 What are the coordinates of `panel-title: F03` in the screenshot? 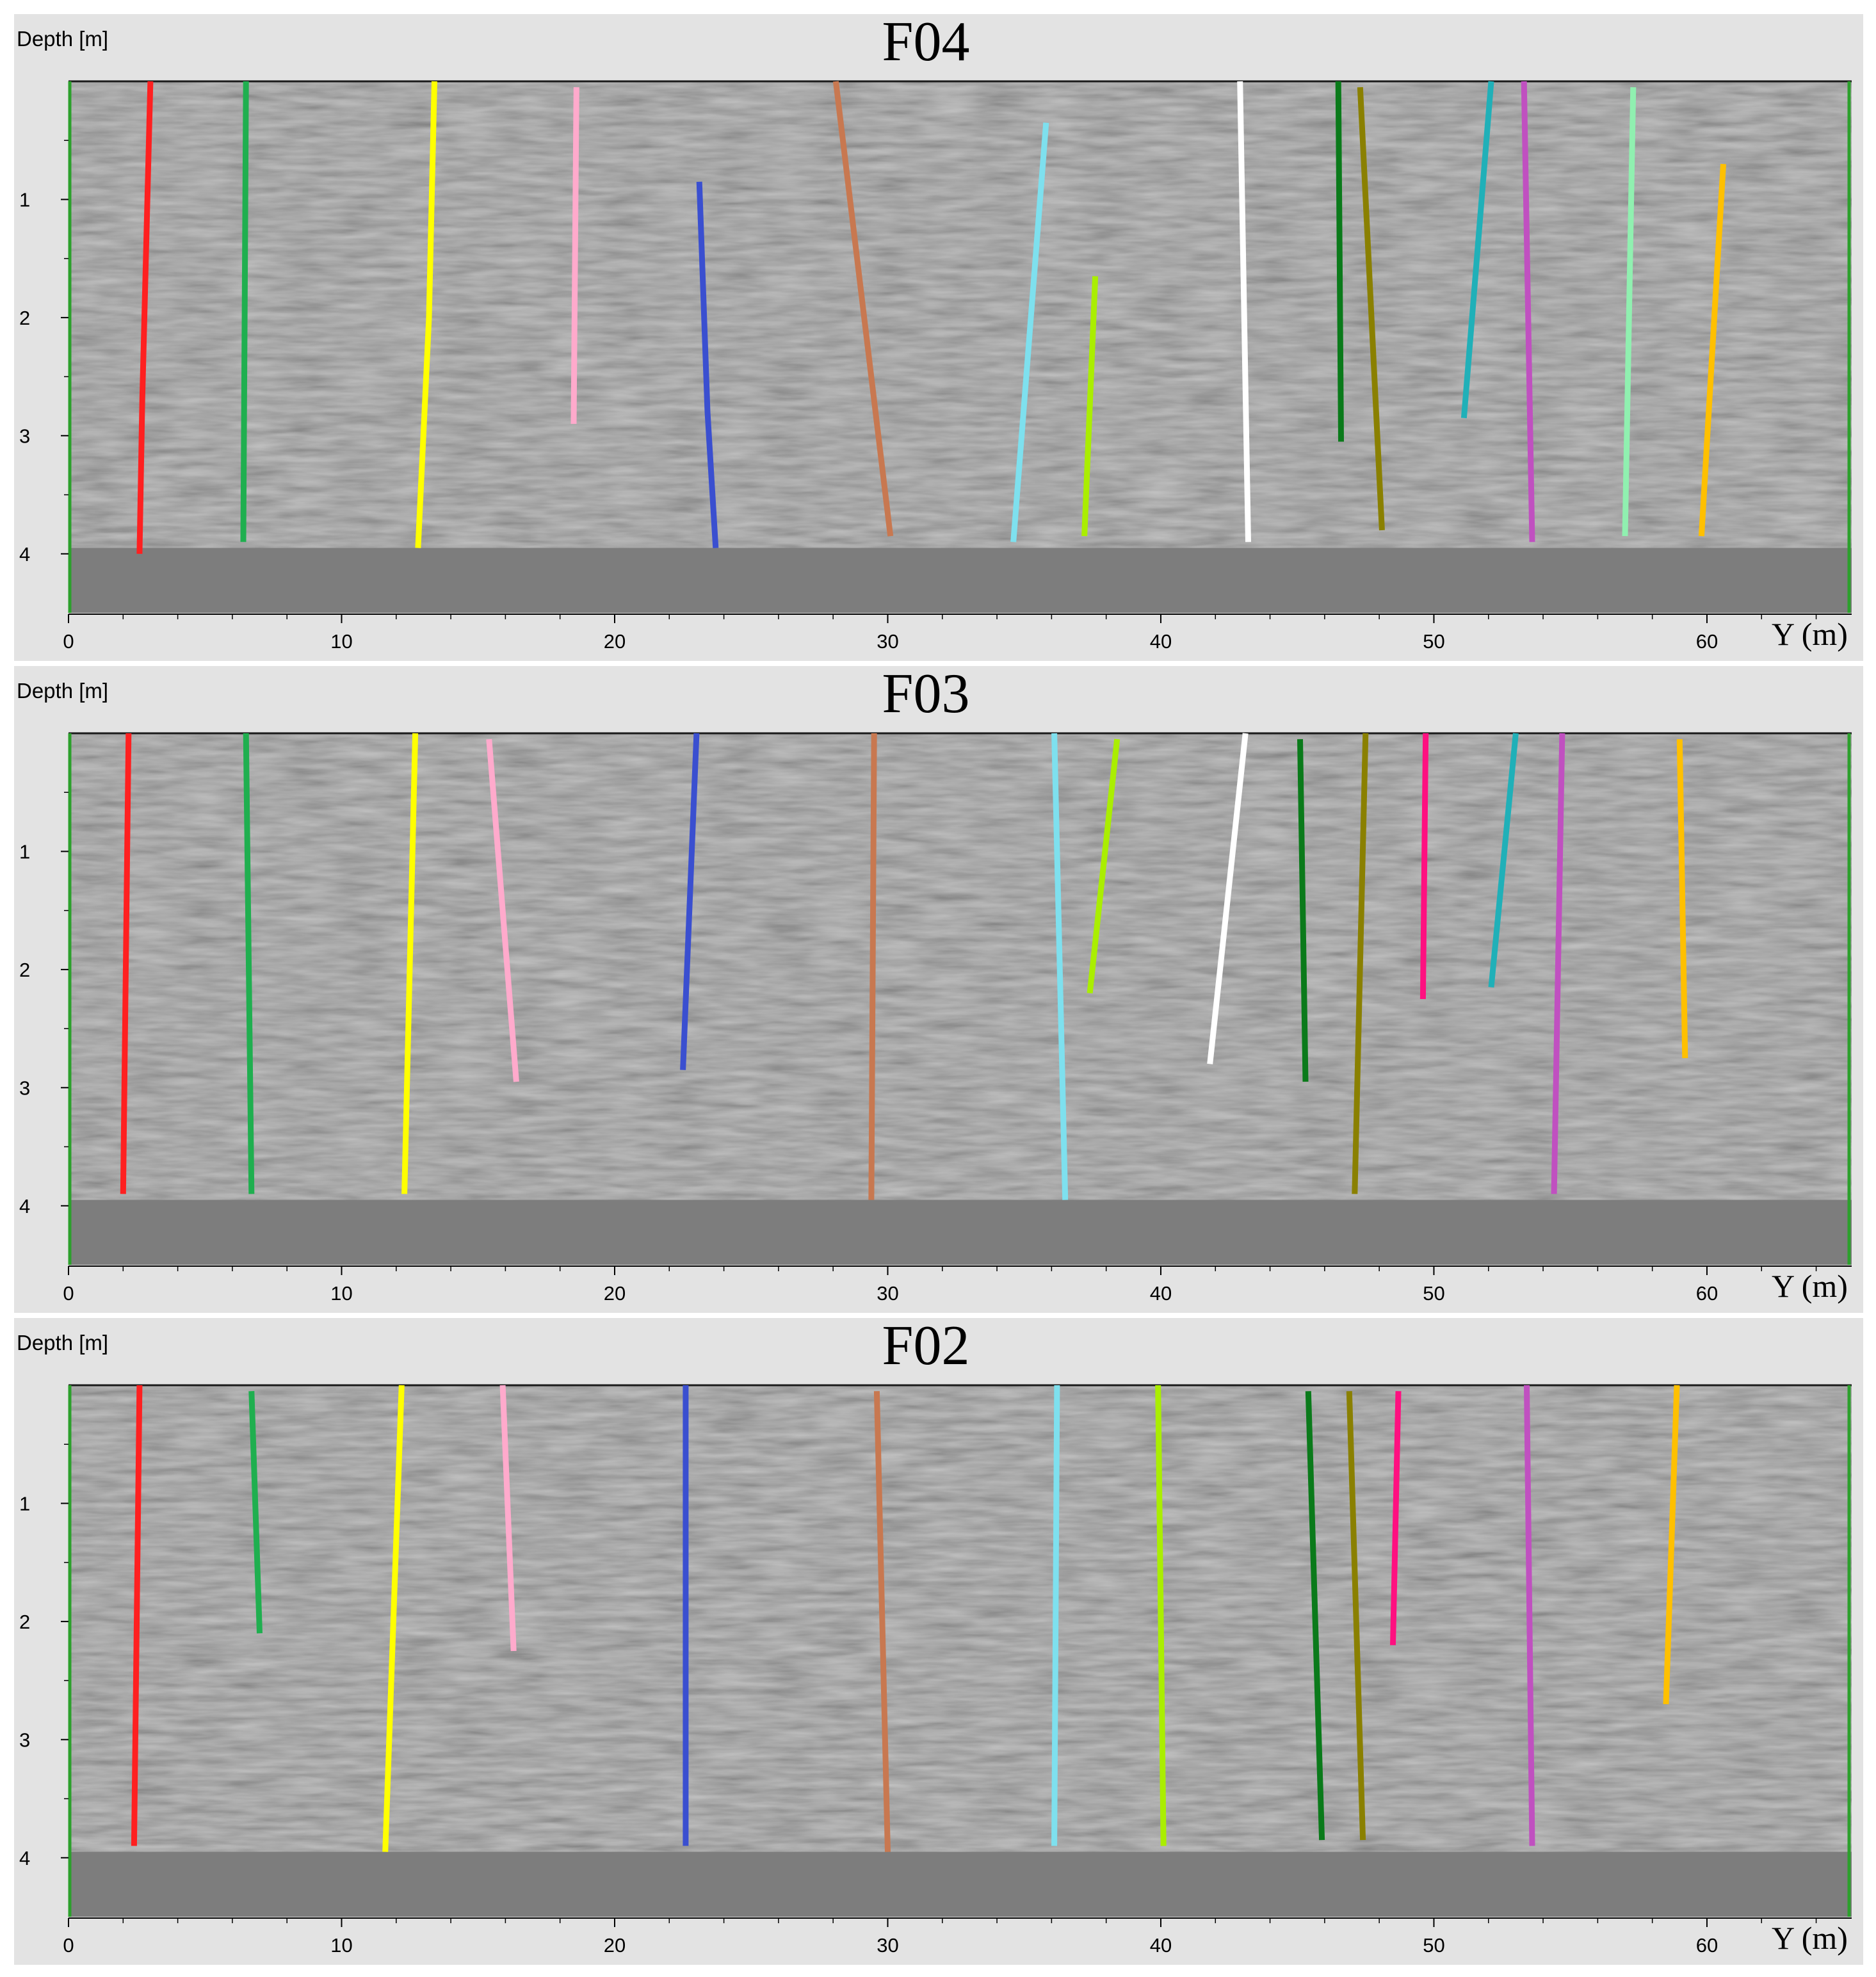 It's located at (926, 695).